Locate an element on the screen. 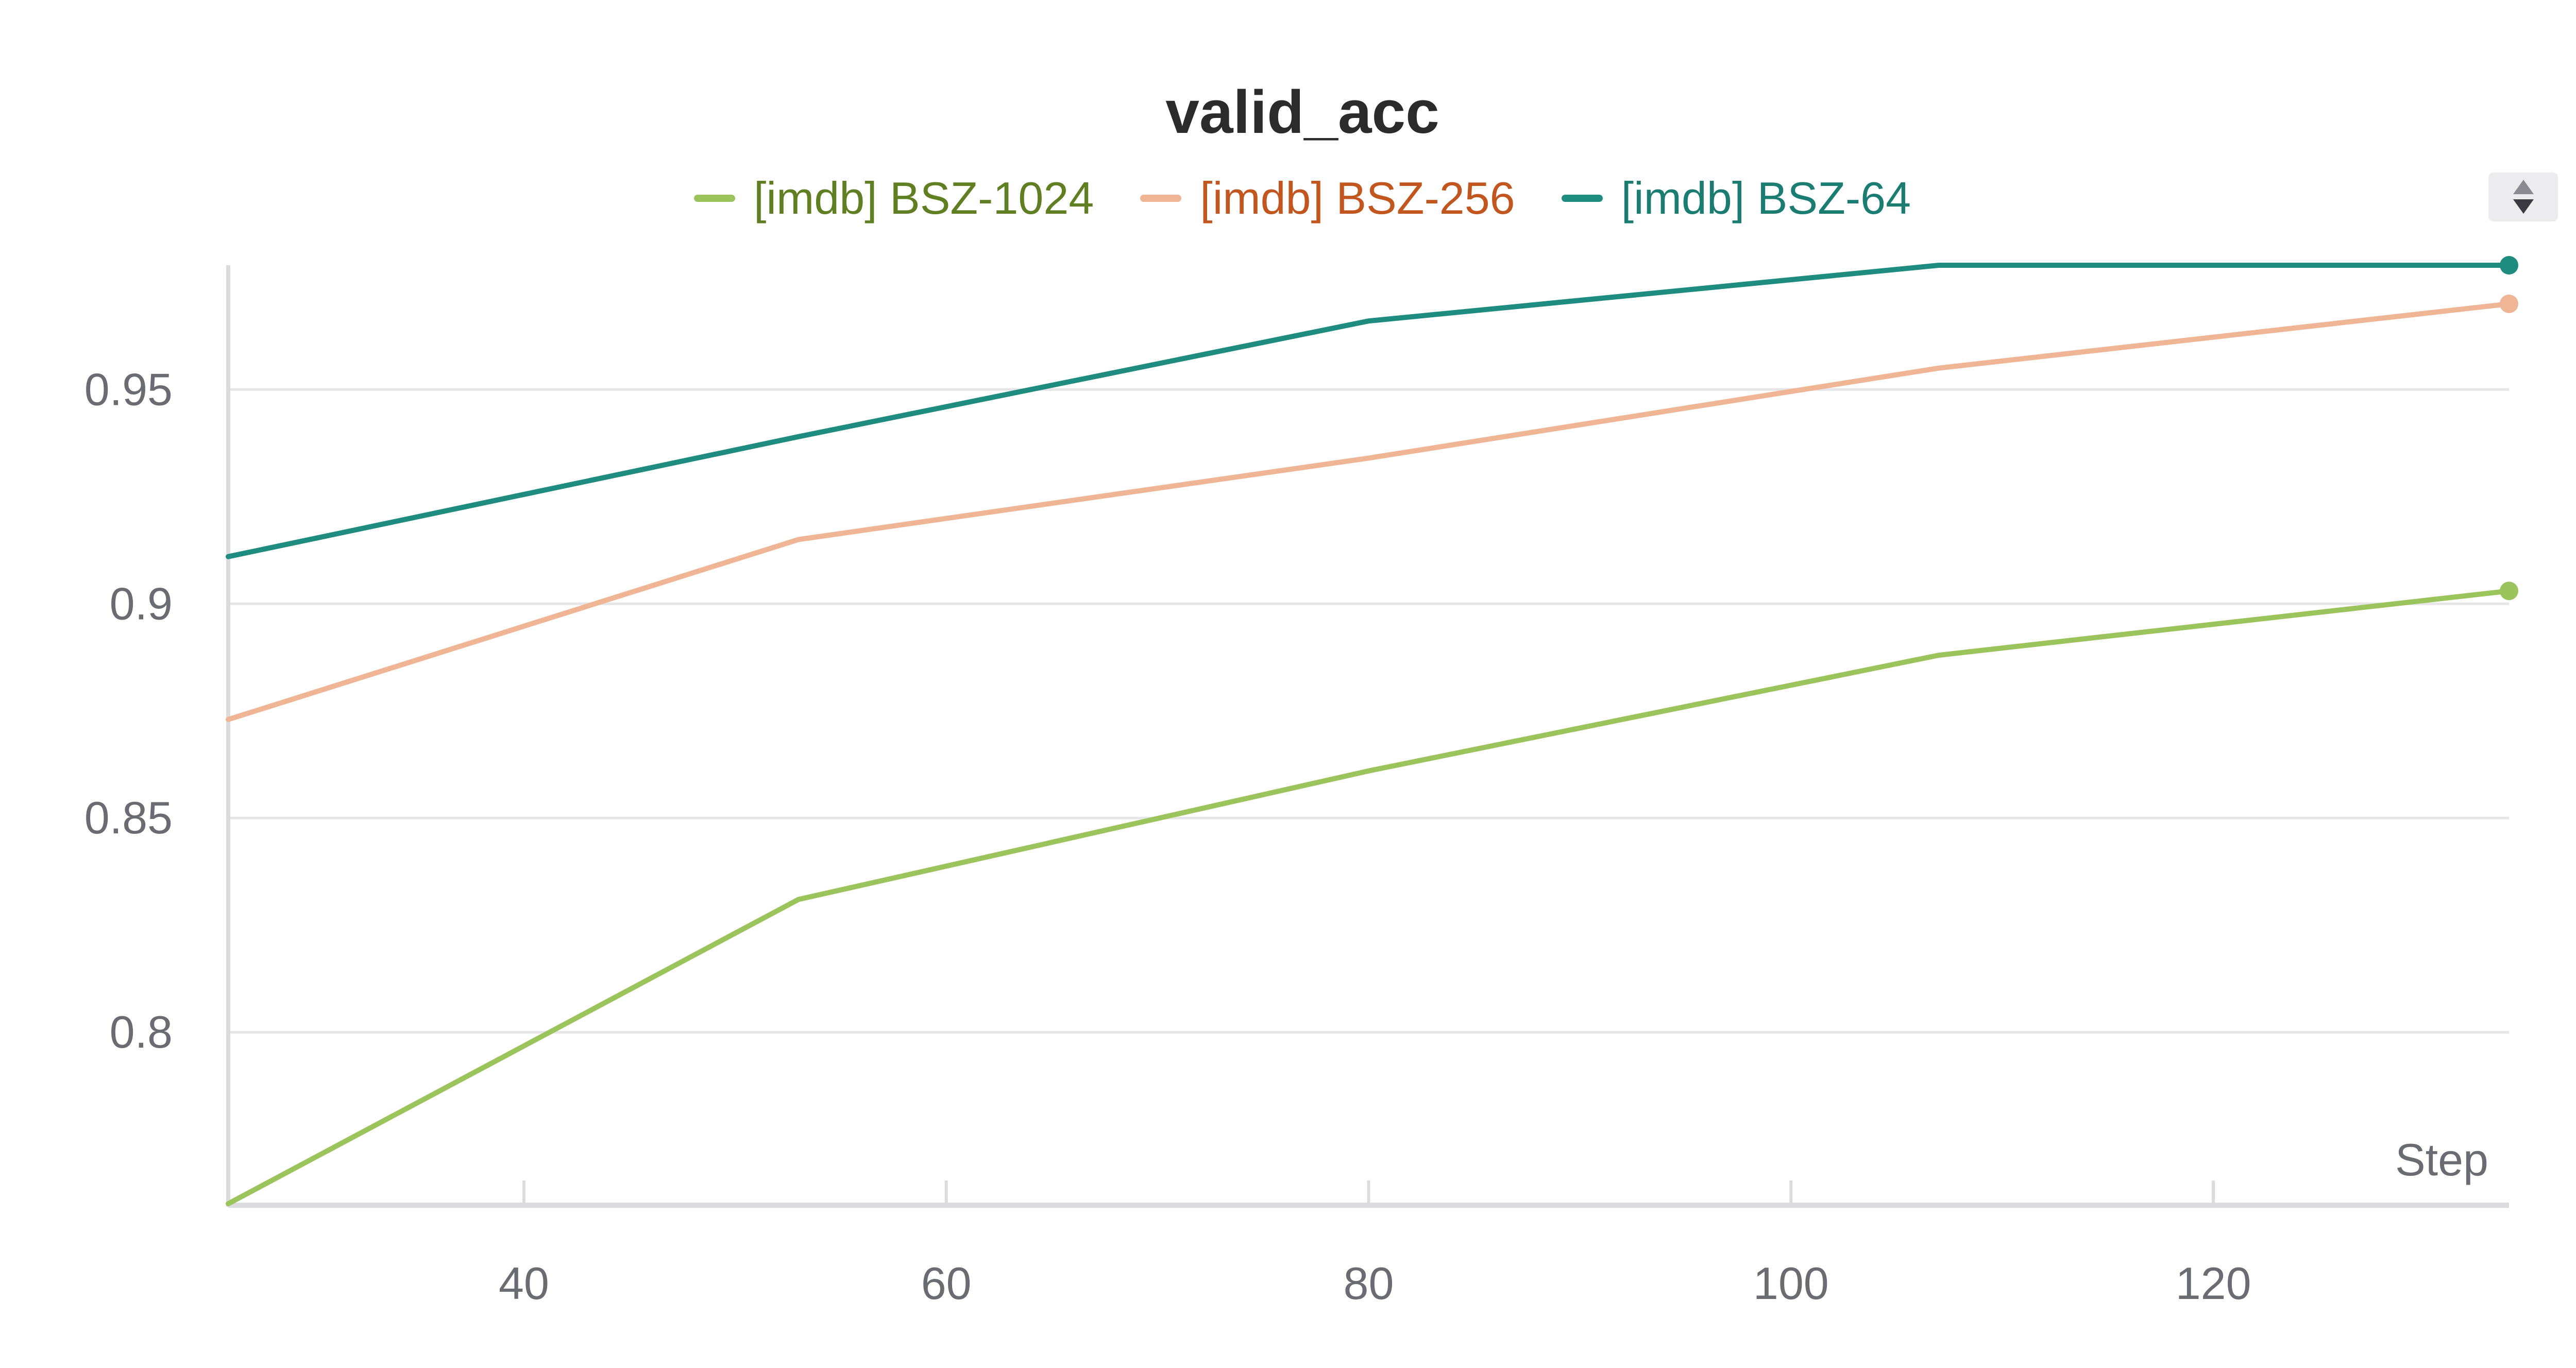 The height and width of the screenshot is (1368, 2576). x-tick-label: 100 is located at coordinates (1791, 1283).